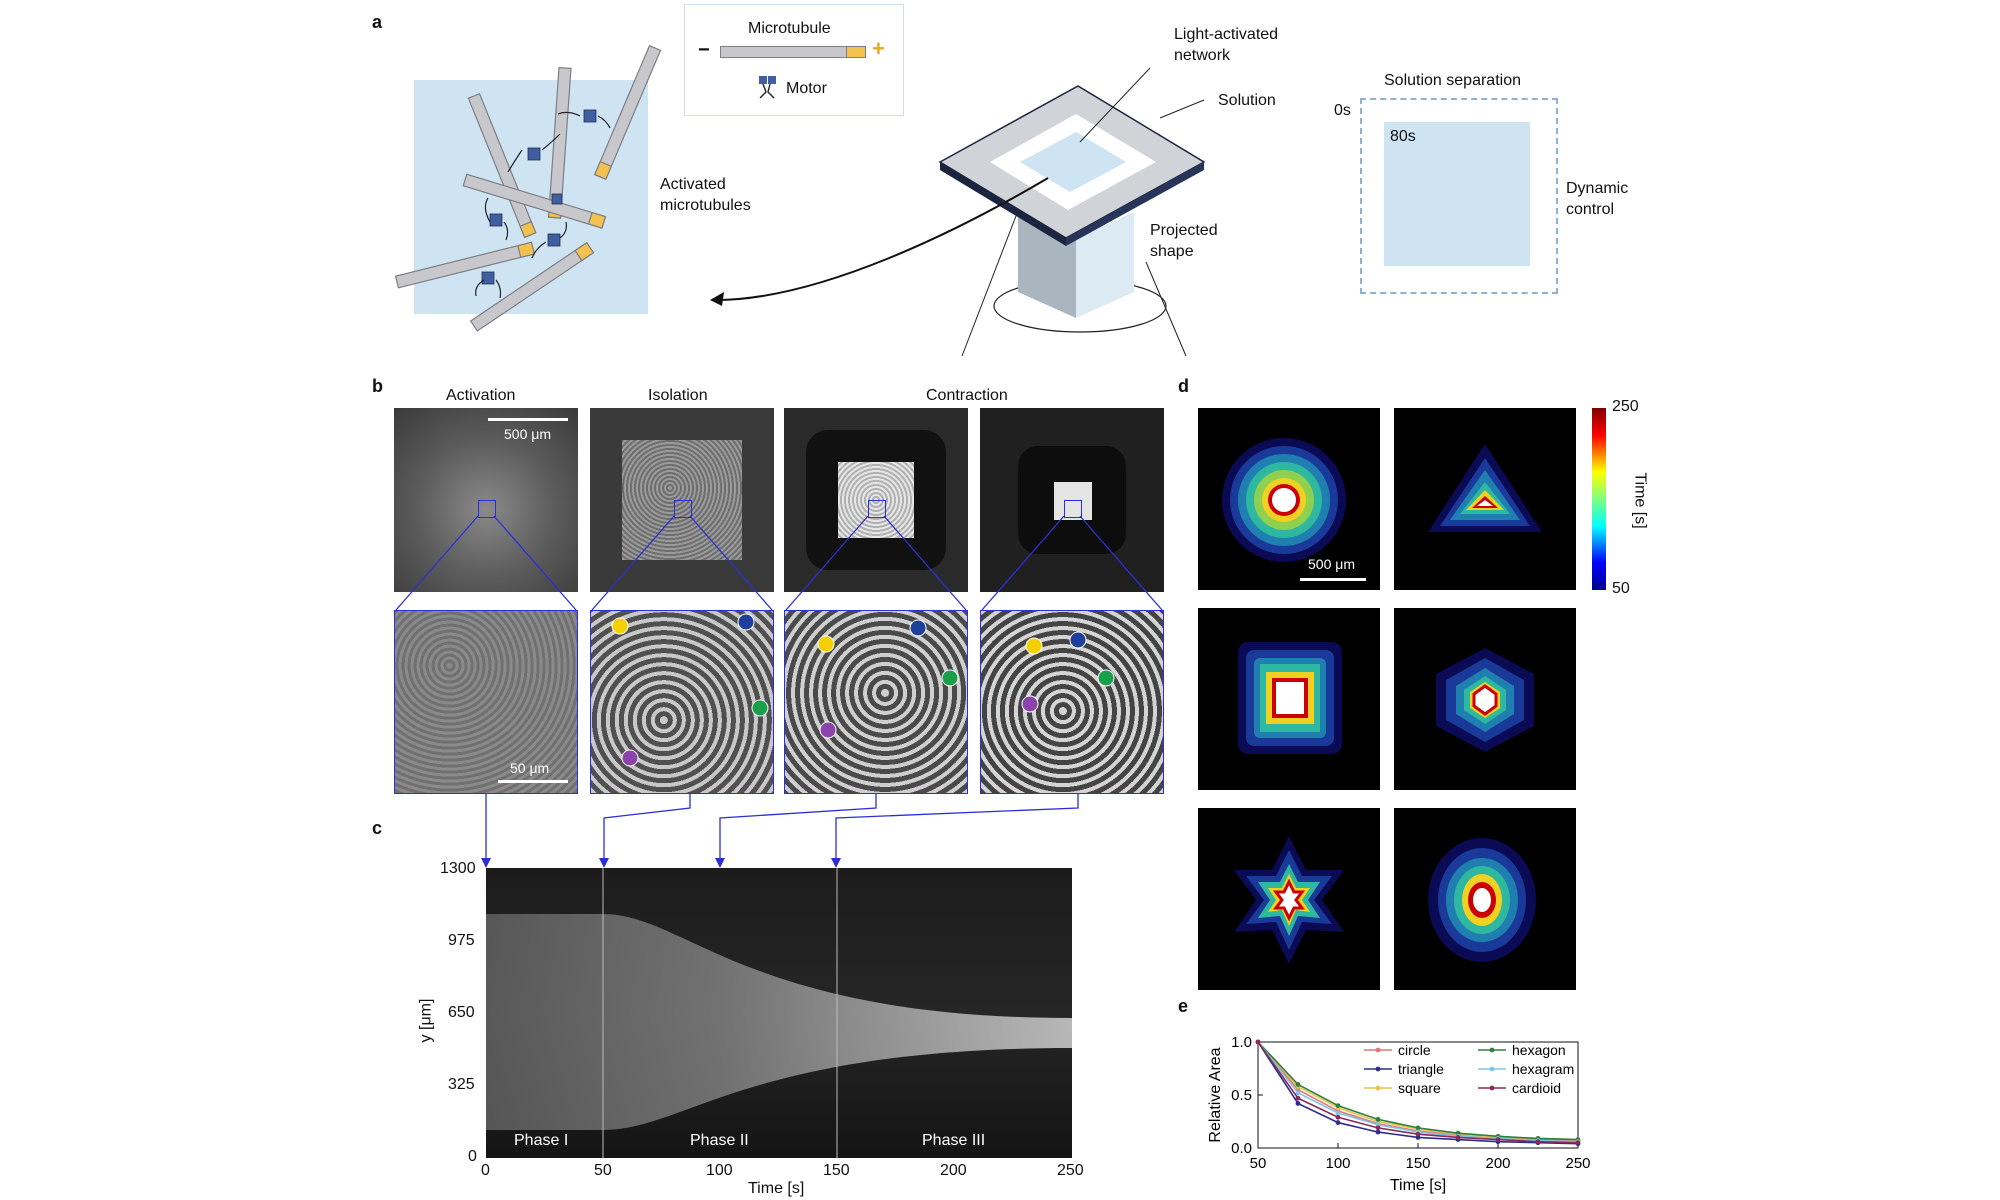 The width and height of the screenshot is (2000, 1200). I want to click on contour-triangle, so click(1485, 499).